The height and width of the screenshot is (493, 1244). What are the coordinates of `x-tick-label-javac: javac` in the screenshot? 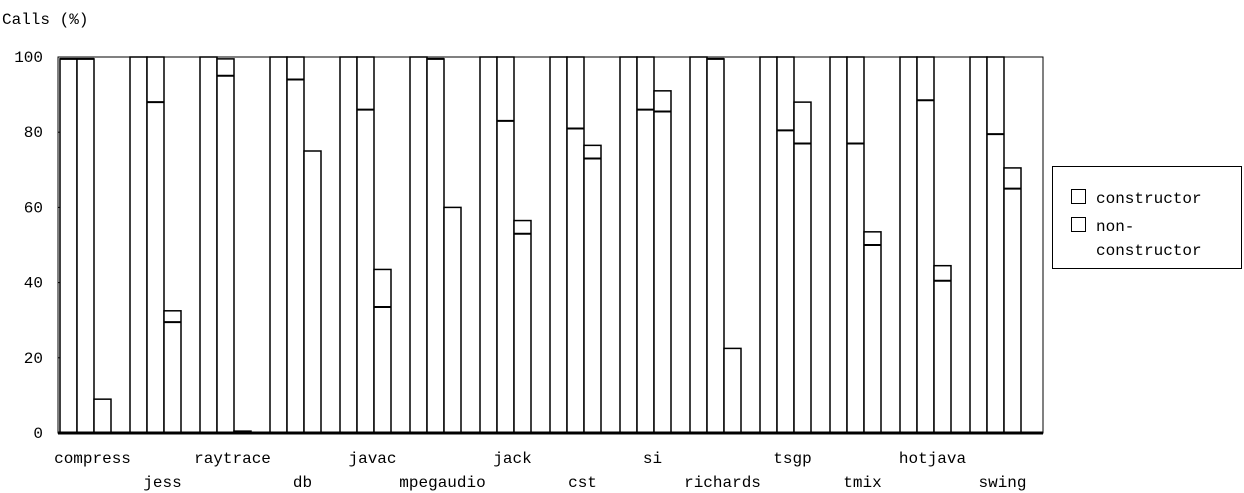 It's located at (372, 459).